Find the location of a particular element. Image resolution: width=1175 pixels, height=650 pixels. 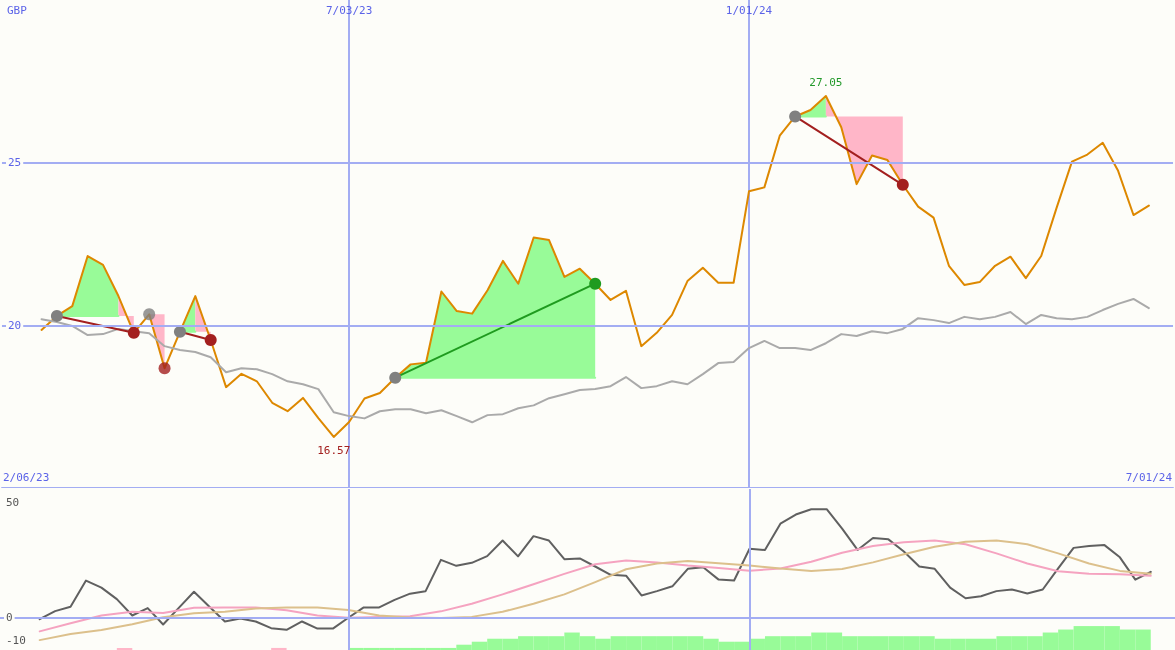

x-tick-label: 7/01/24 is located at coordinates (1149, 477).